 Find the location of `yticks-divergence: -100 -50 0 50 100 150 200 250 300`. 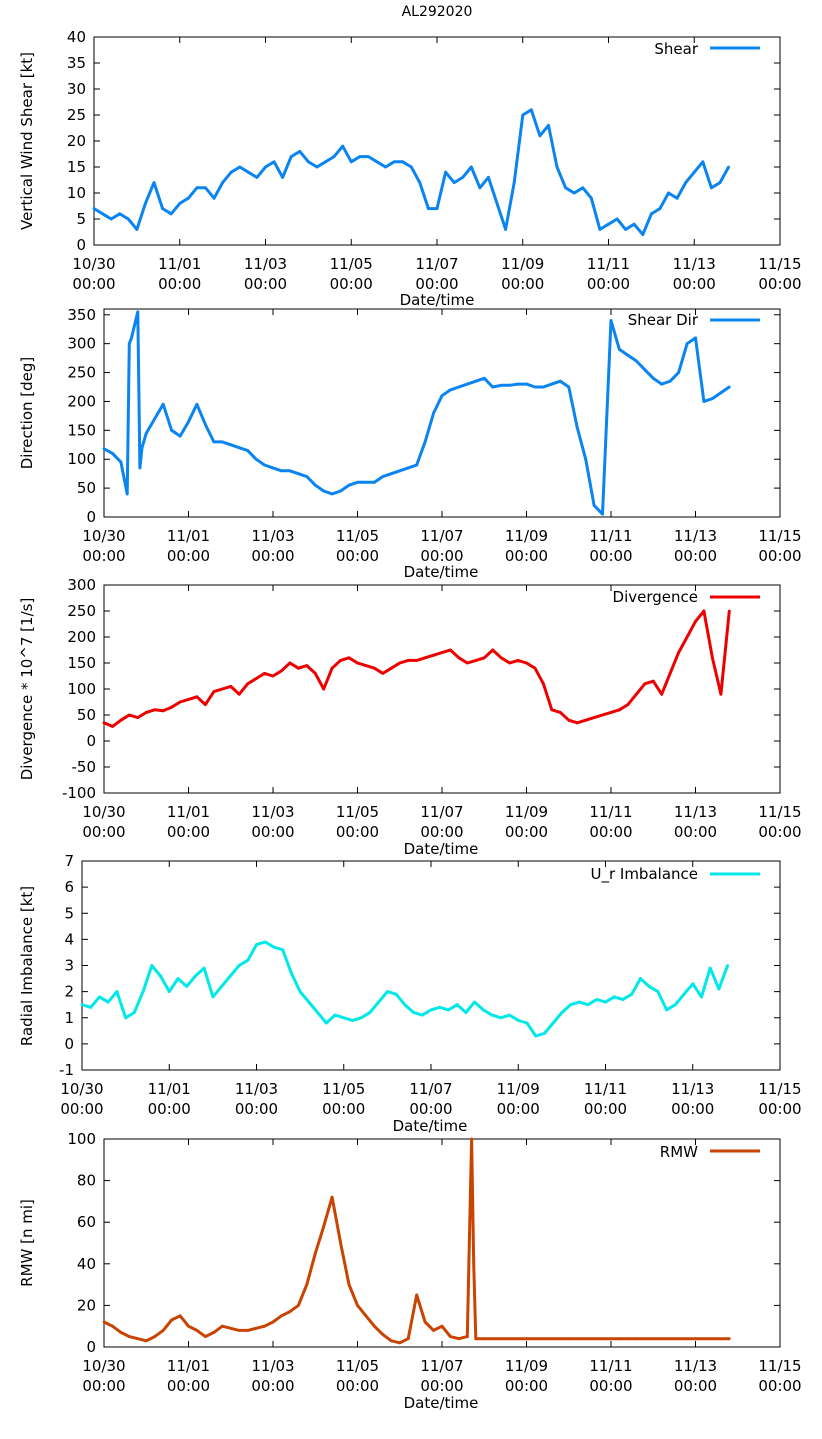

yticks-divergence: -100 -50 0 50 100 150 200 250 300 is located at coordinates (421, 689).